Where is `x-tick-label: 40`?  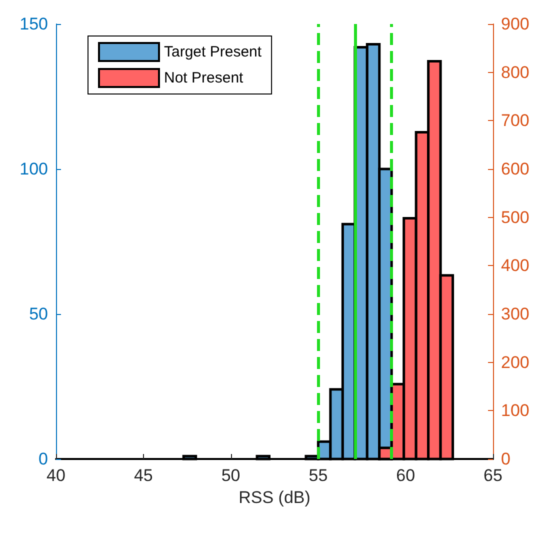
x-tick-label: 40 is located at coordinates (56, 475).